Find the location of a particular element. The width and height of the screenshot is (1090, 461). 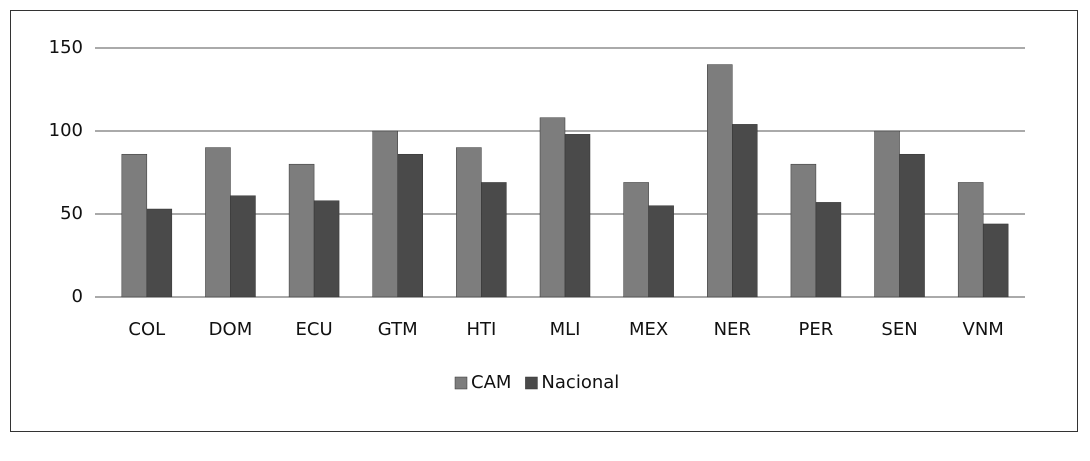

y-tick-label: 0 is located at coordinates (77, 296).